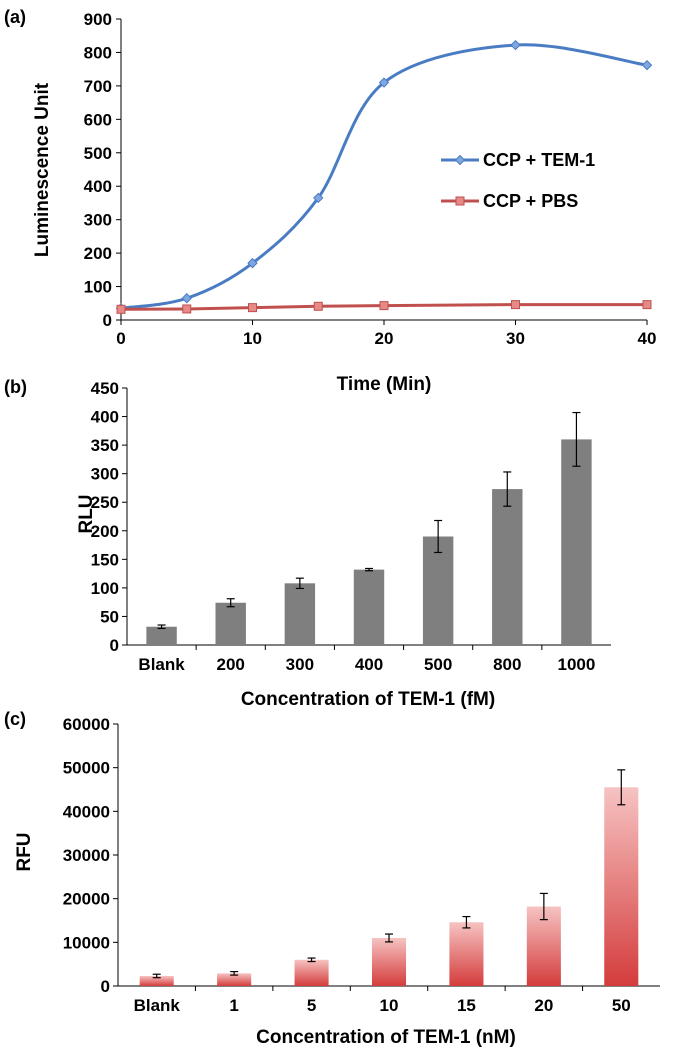 This screenshot has height=1050, width=674. I want to click on panel-b-xtick-label: 400, so click(369, 664).